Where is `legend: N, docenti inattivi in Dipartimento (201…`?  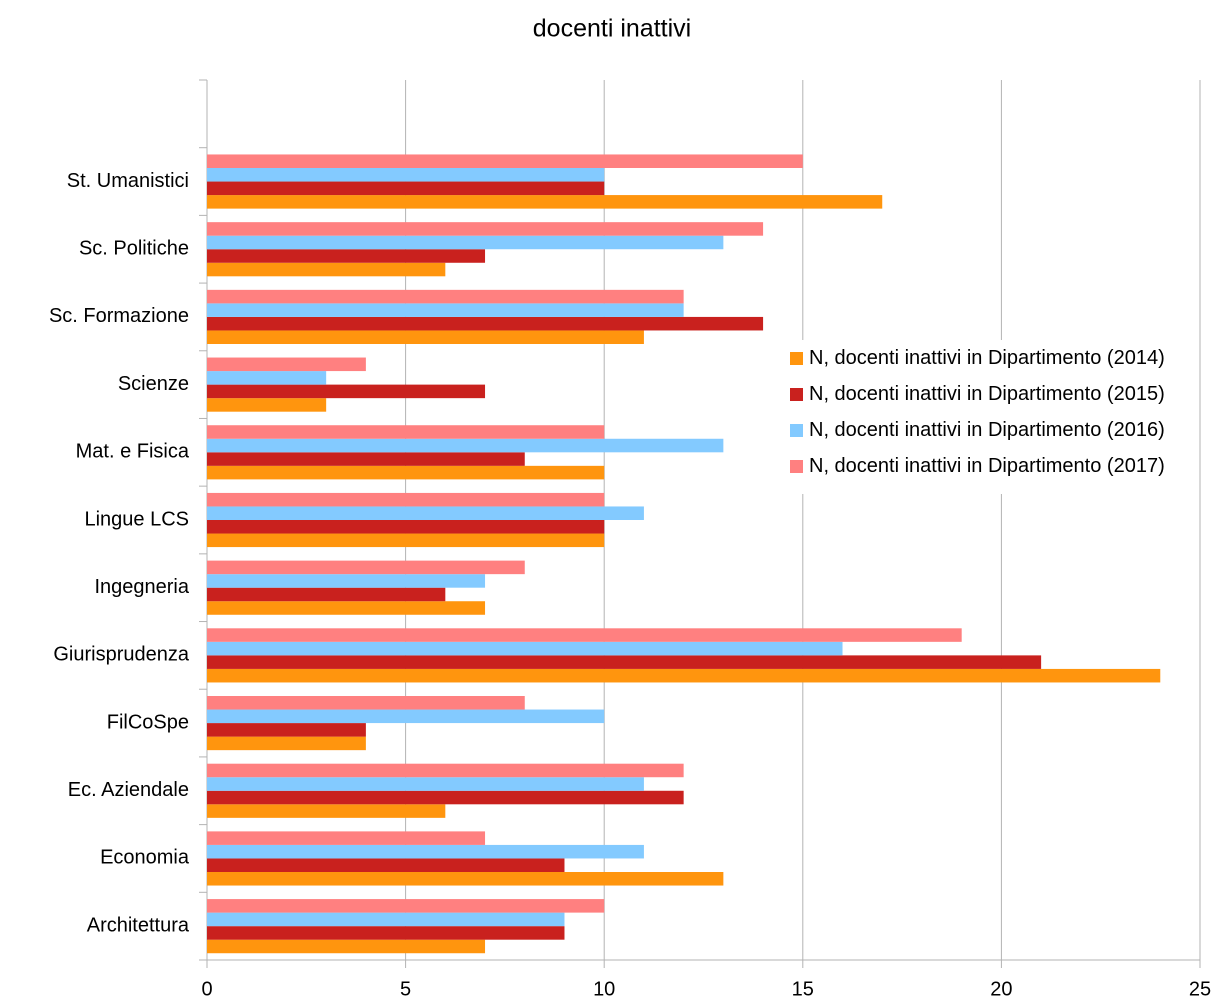
legend: N, docenti inattivi in Dipartimento (201… is located at coordinates (991, 417).